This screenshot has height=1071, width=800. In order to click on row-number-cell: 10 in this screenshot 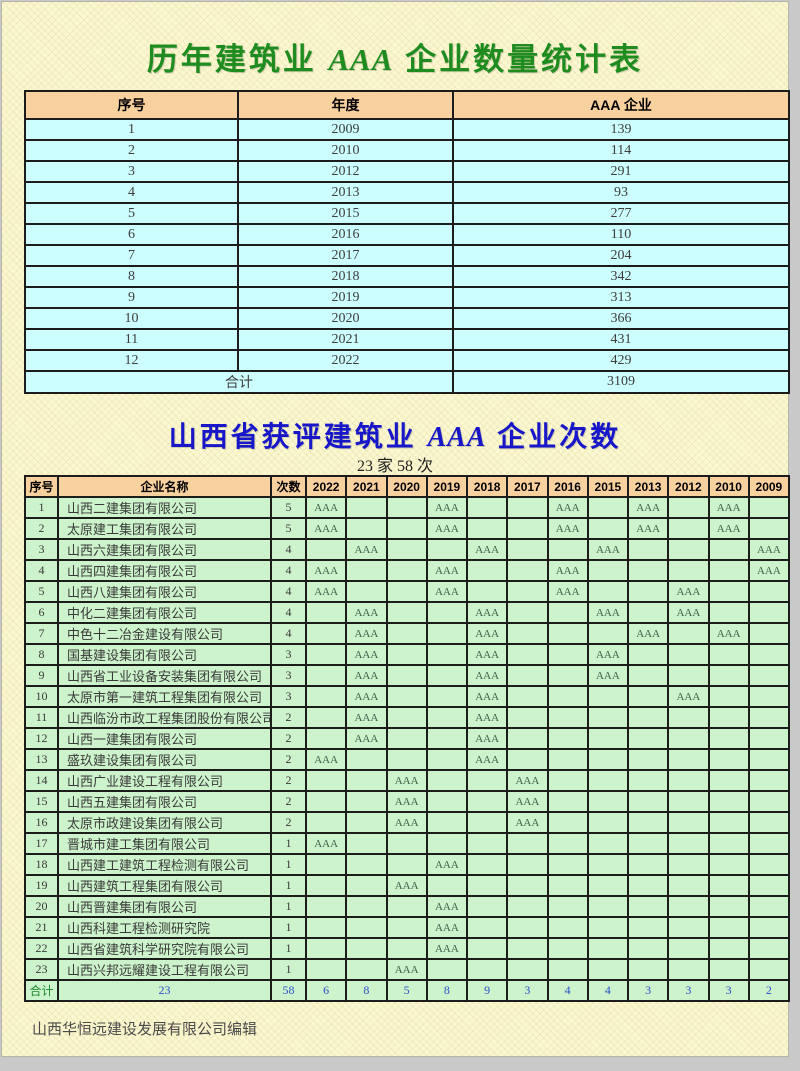, I will do `click(41, 696)`.